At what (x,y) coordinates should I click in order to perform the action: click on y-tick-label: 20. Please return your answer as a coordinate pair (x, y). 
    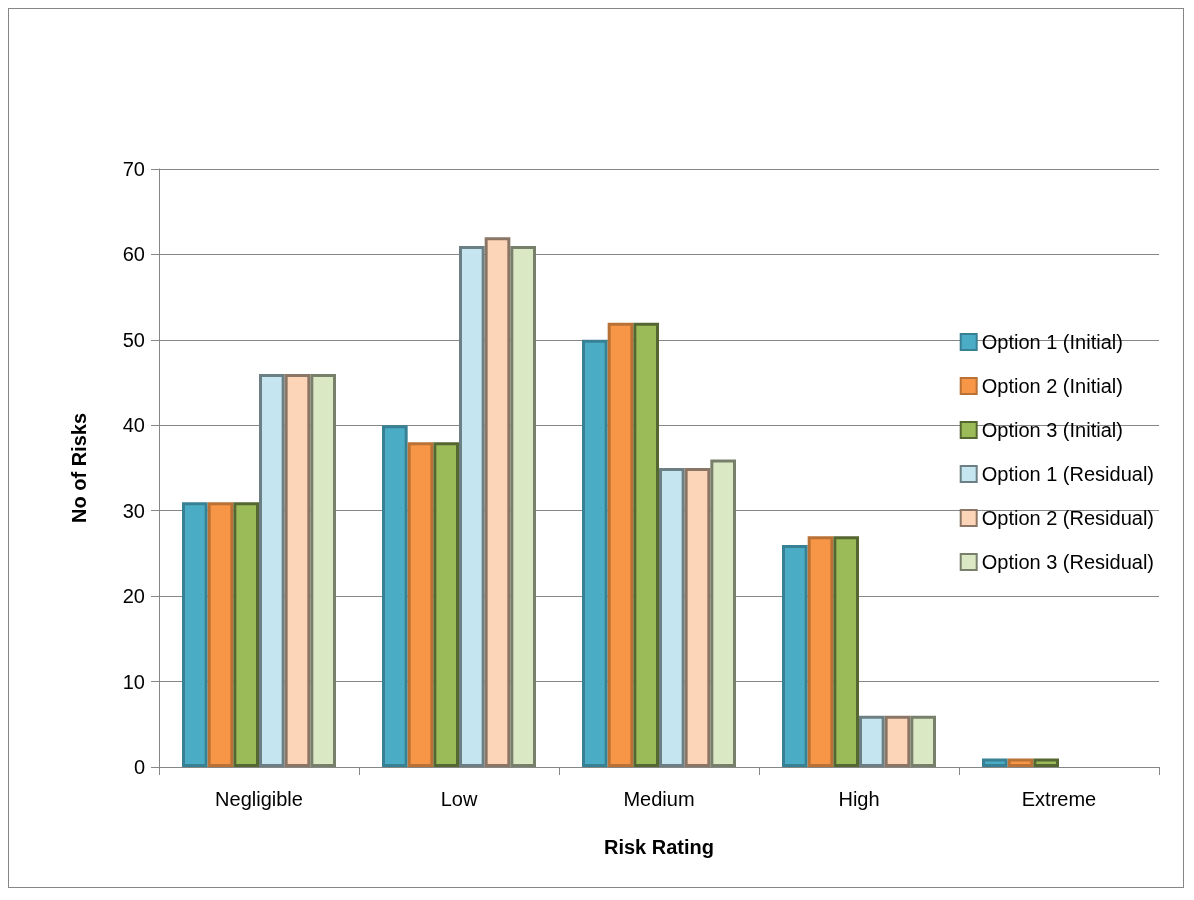
    Looking at the image, I should click on (133, 596).